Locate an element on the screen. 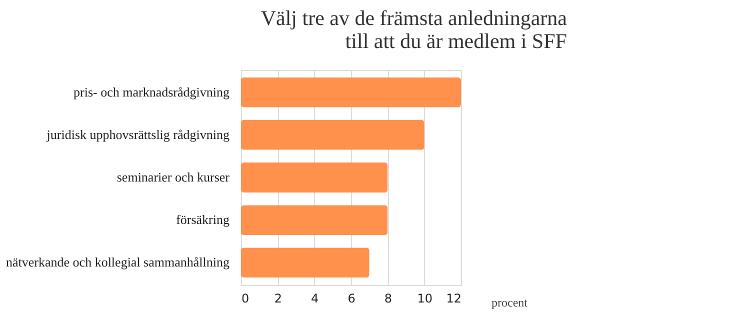  x-tick-label: 10 is located at coordinates (424, 299).